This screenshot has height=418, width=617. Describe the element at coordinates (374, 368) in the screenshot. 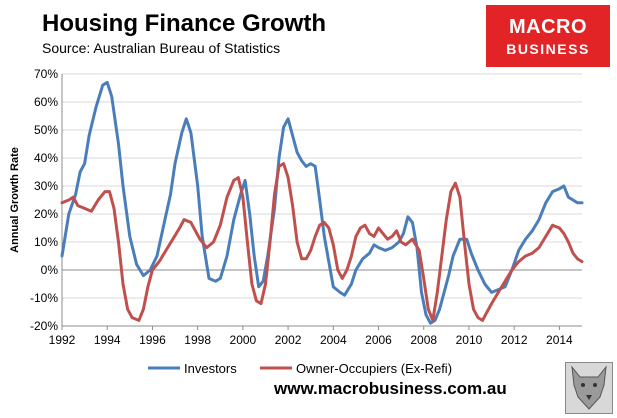

I see `legend-label-owner-occupiers: Owner-Occupiers (Ex-Refi)` at that location.